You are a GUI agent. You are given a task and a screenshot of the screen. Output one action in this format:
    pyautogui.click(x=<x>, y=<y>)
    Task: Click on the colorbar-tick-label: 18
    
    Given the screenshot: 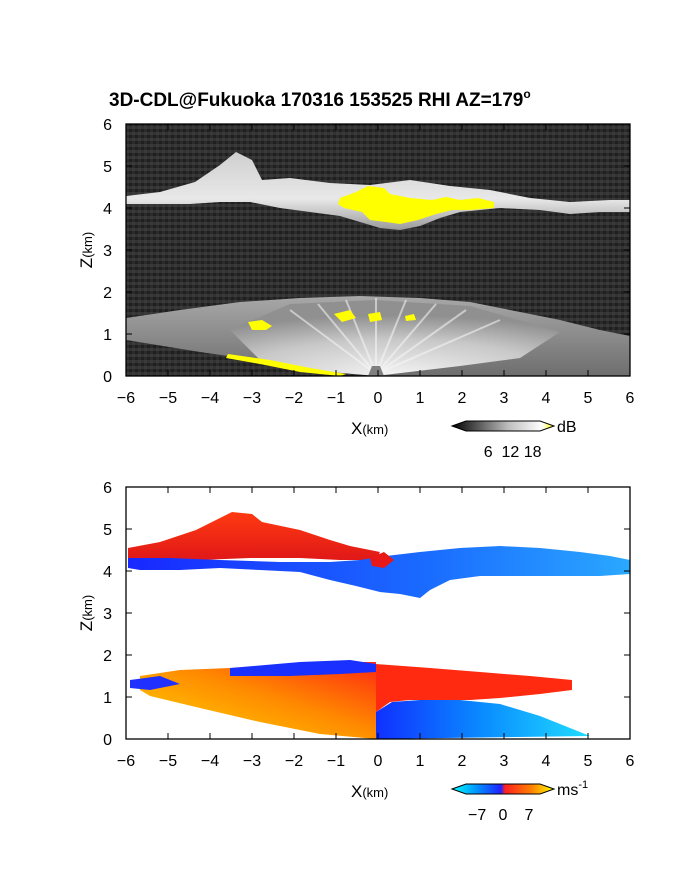 What is the action you would take?
    pyautogui.click(x=533, y=452)
    